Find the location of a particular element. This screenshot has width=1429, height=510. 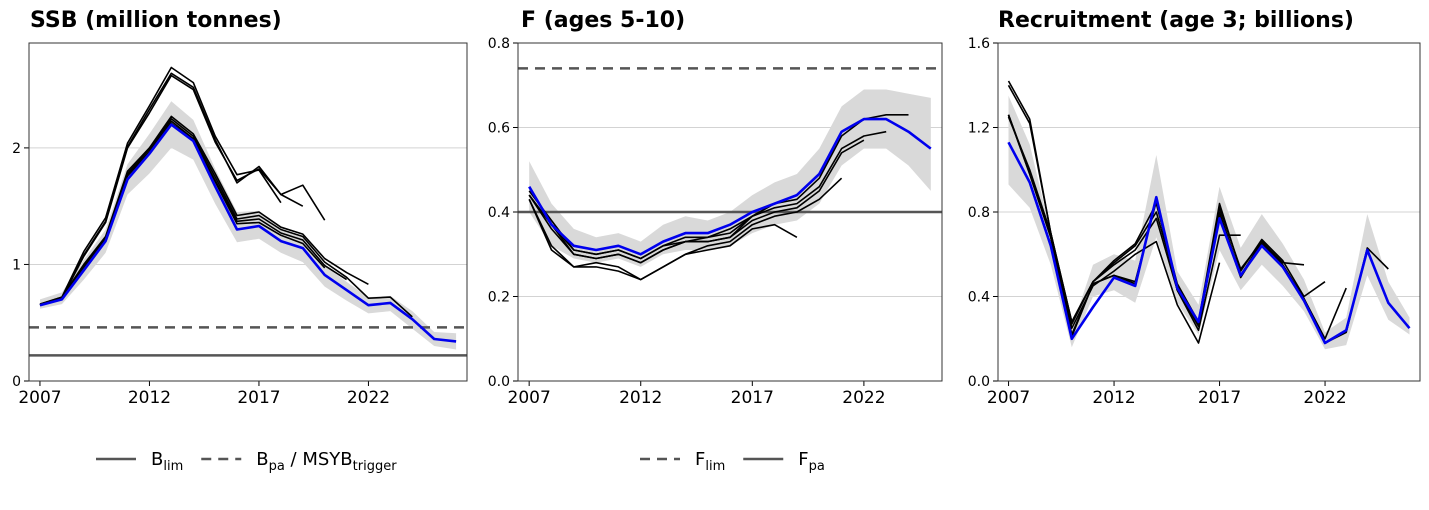

legend-label: Flim is located at coordinates (710, 461).